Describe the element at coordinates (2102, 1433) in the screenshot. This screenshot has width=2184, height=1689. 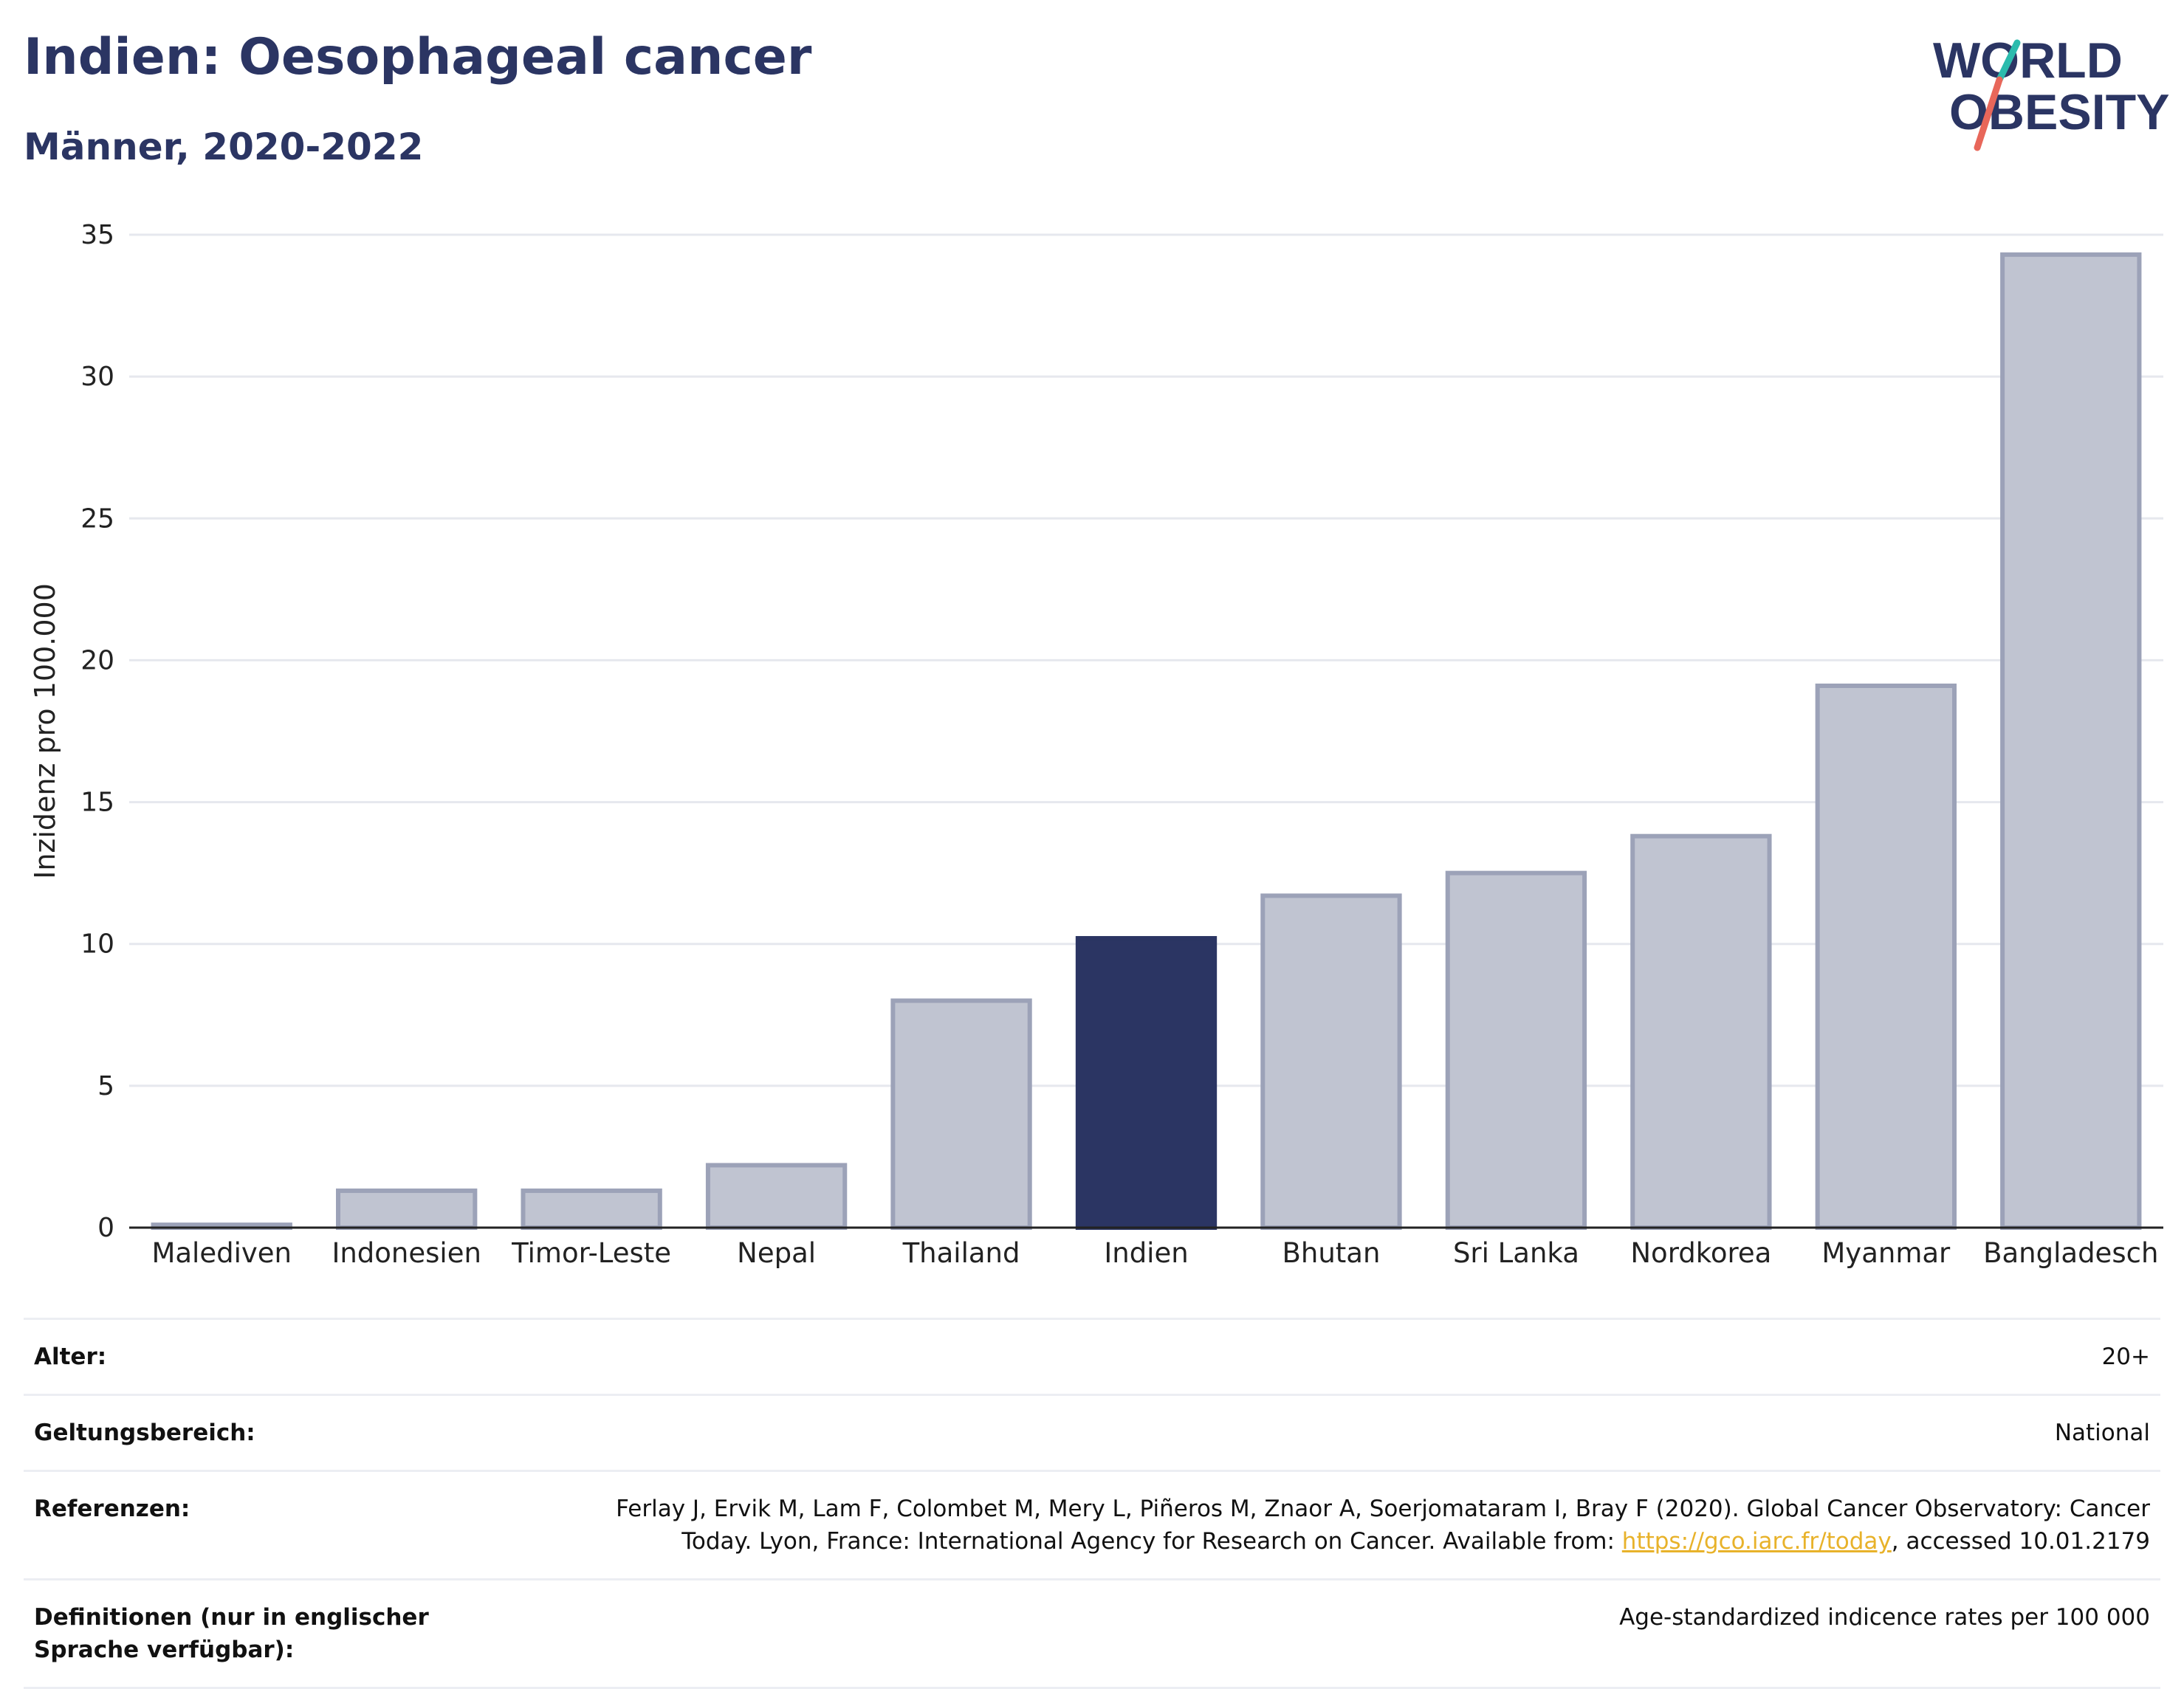
I see `scope-value: National` at that location.